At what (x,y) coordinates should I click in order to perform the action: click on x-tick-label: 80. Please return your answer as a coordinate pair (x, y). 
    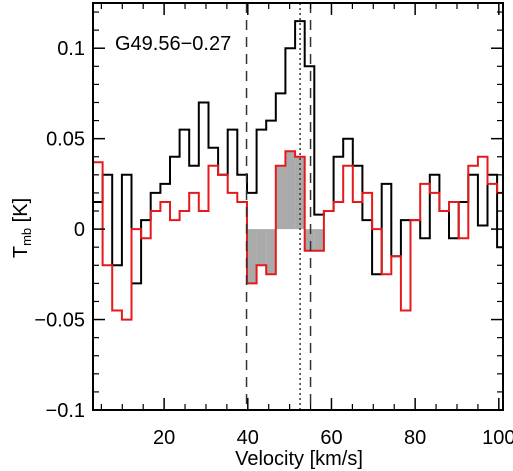
    Looking at the image, I should click on (415, 438).